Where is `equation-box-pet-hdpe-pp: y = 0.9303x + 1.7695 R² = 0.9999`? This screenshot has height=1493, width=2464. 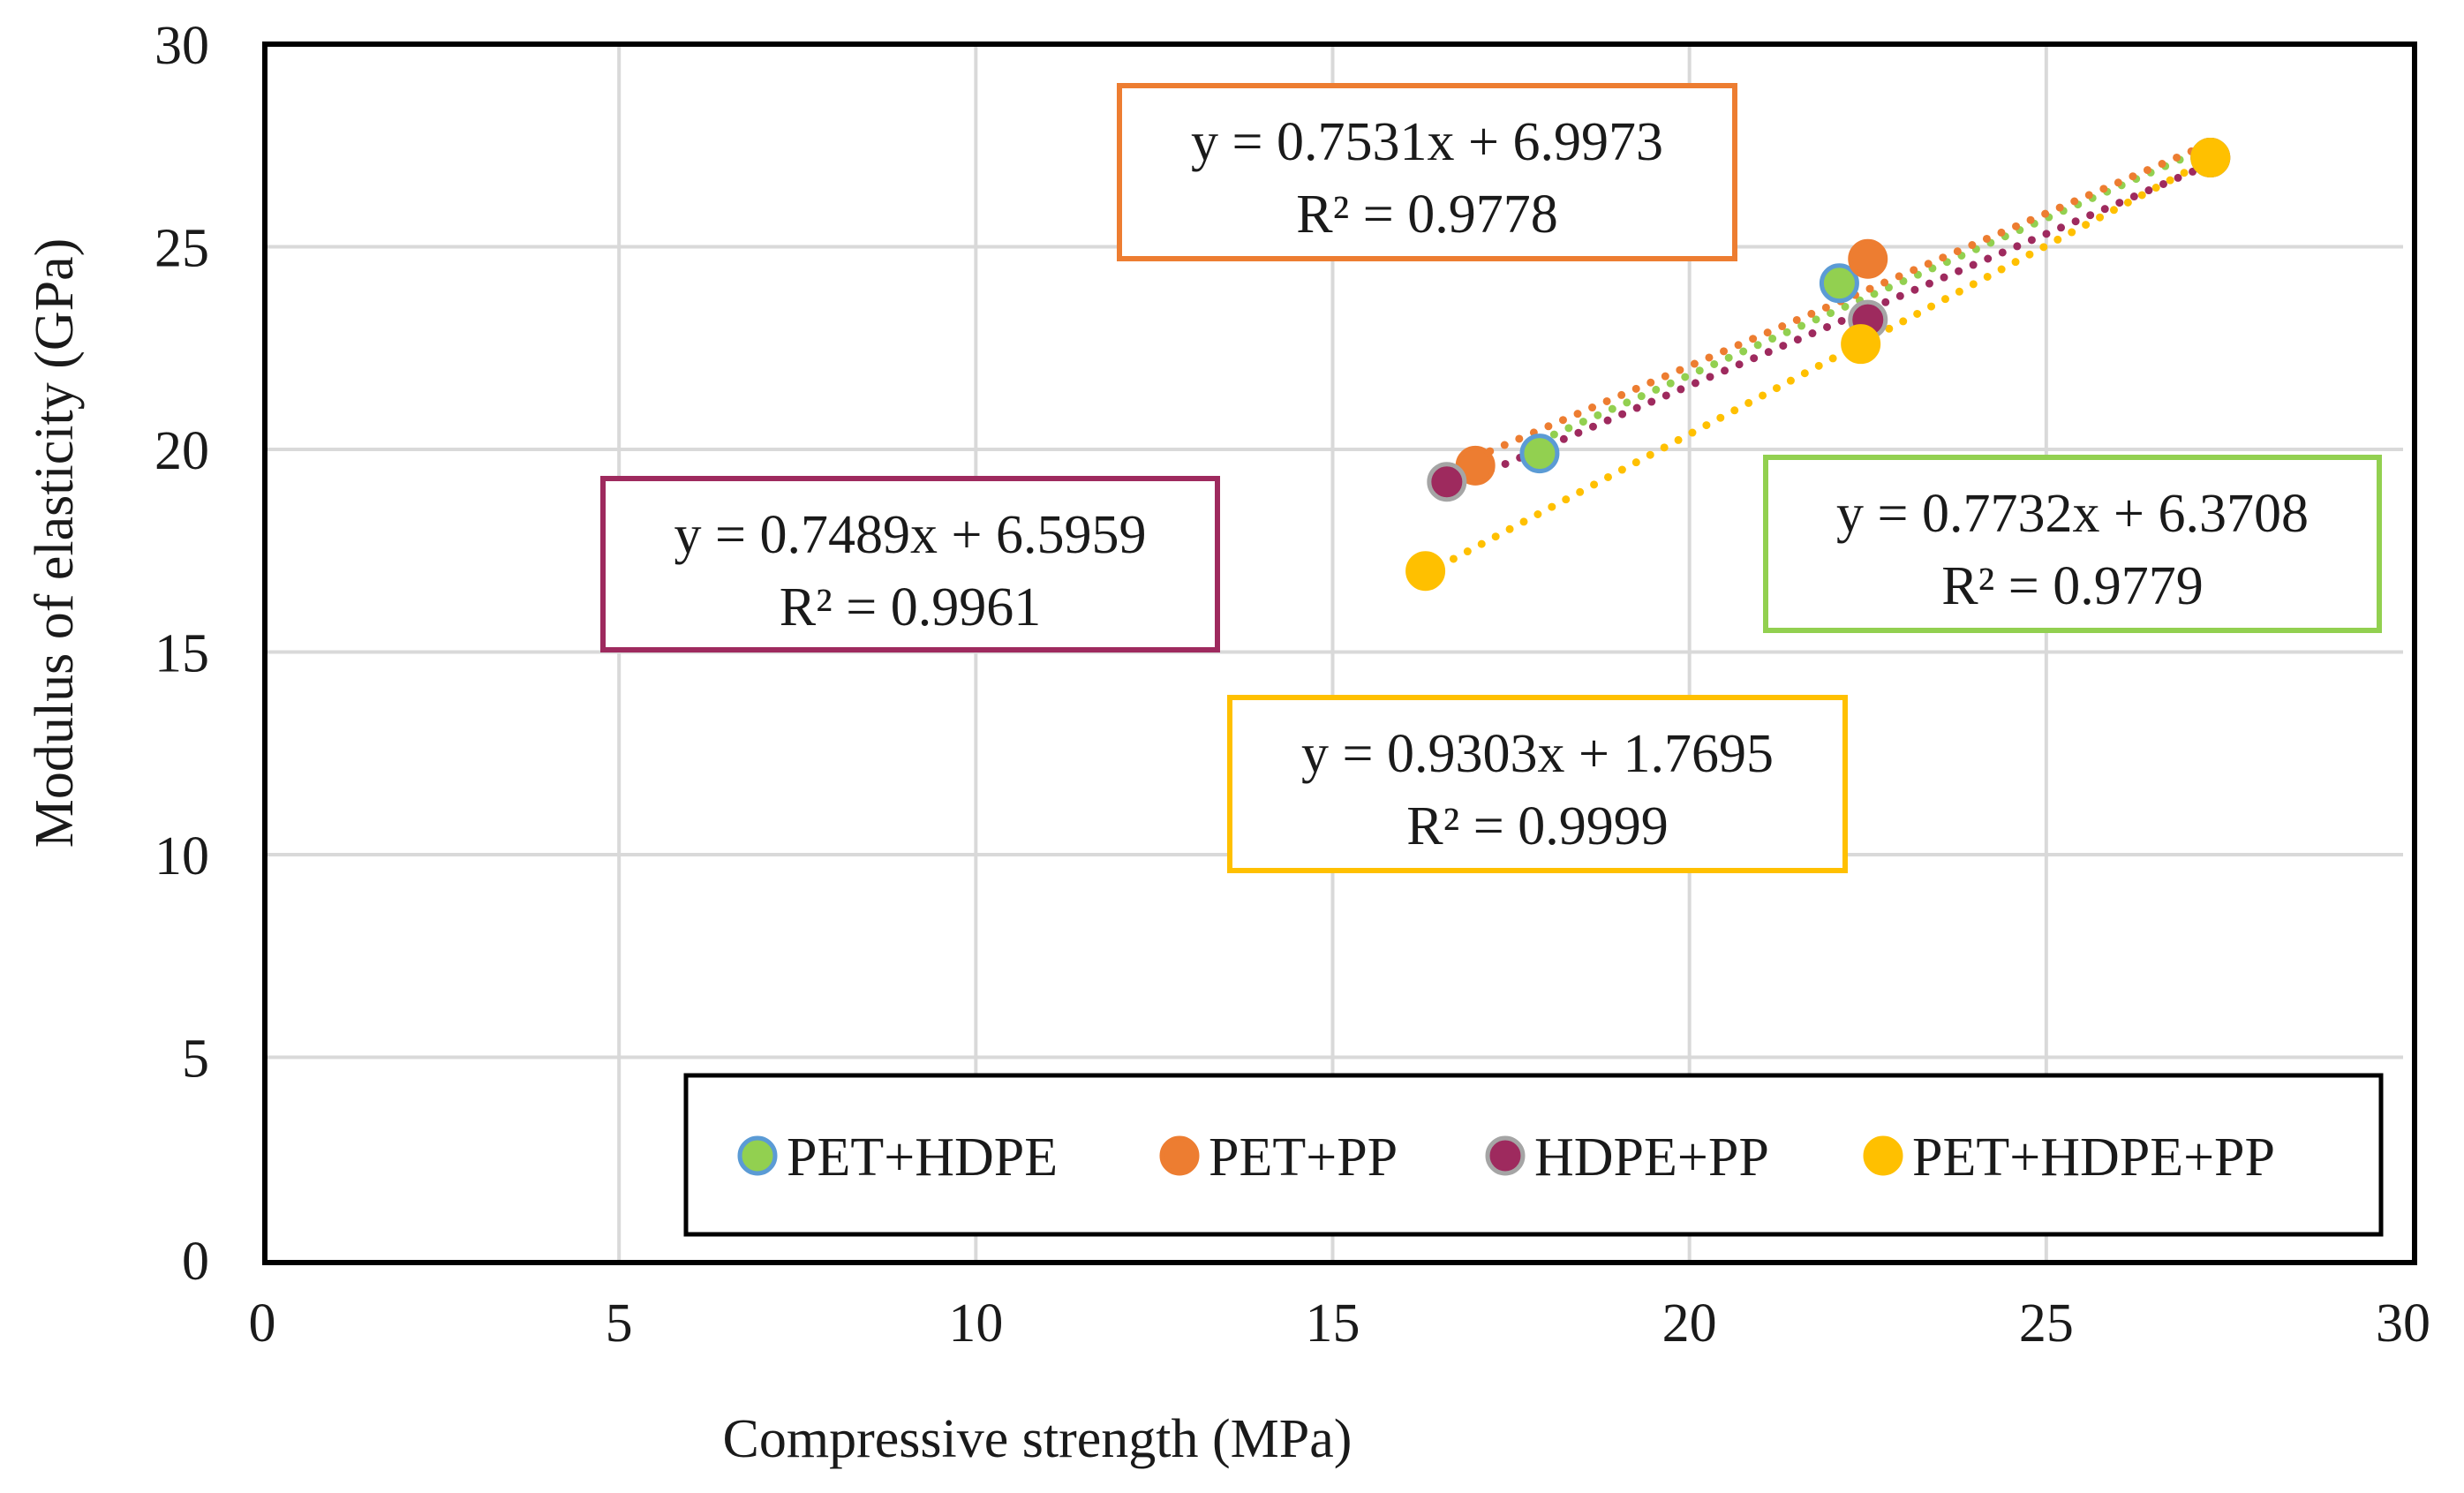 equation-box-pet-hdpe-pp: y = 0.9303x + 1.7695 R² = 0.9999 is located at coordinates (1537, 784).